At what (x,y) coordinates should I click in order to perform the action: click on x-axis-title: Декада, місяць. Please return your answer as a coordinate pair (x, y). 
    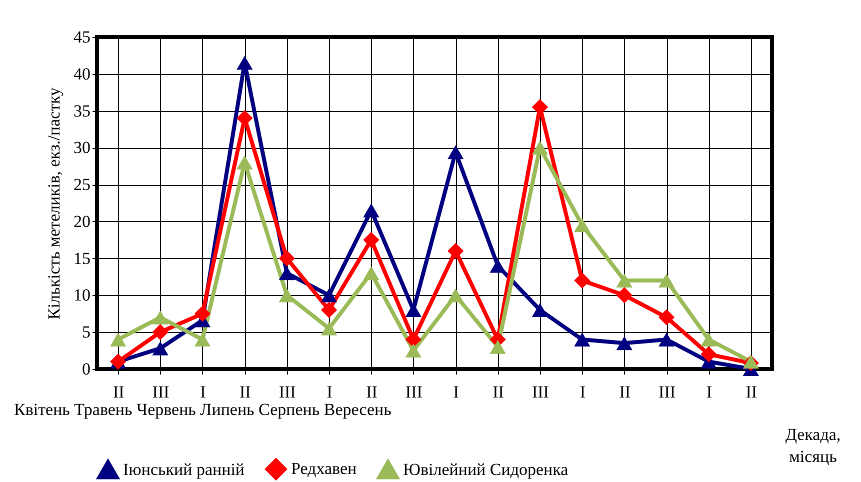
    Looking at the image, I should click on (813, 446).